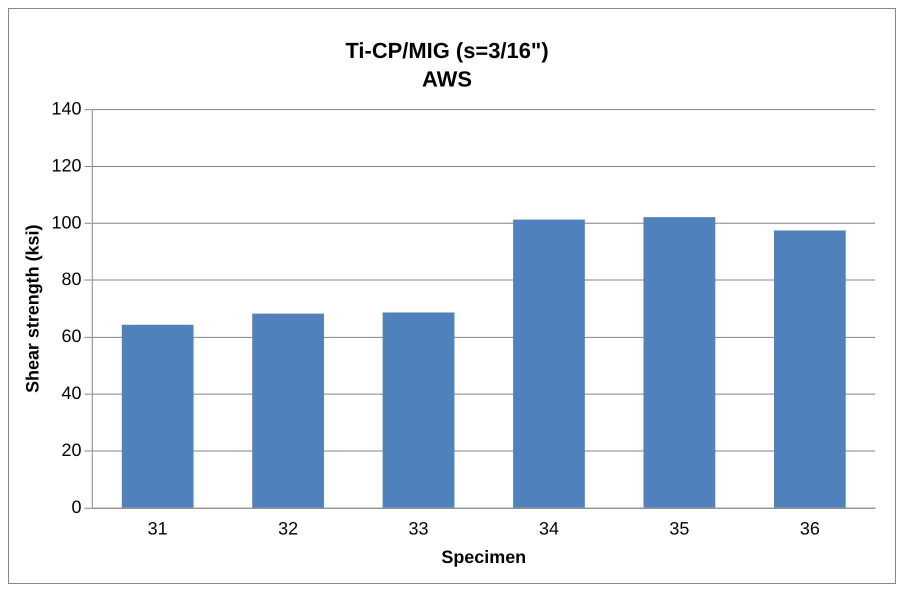 The image size is (904, 592). I want to click on x-tick-label: 35, so click(679, 528).